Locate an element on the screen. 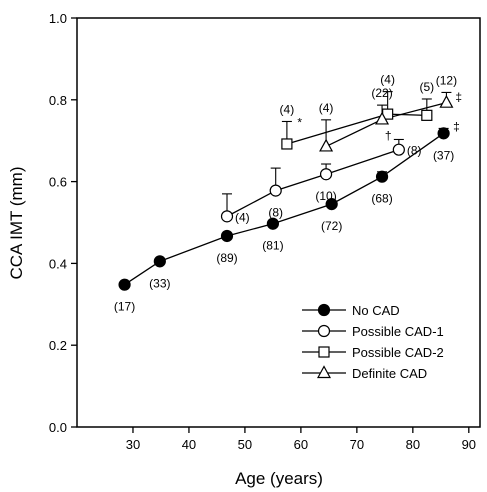 The image size is (487, 492). legend-label: Definite CAD is located at coordinates (389, 373).